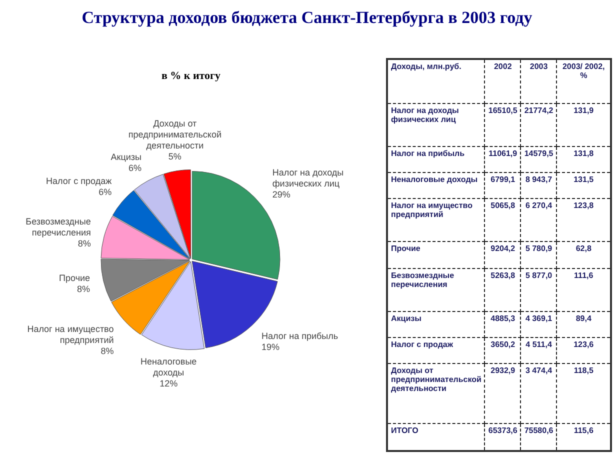 This screenshot has width=614, height=461. What do you see at coordinates (583, 124) in the screenshot?
I see `data-label: 131,9` at bounding box center [583, 124].